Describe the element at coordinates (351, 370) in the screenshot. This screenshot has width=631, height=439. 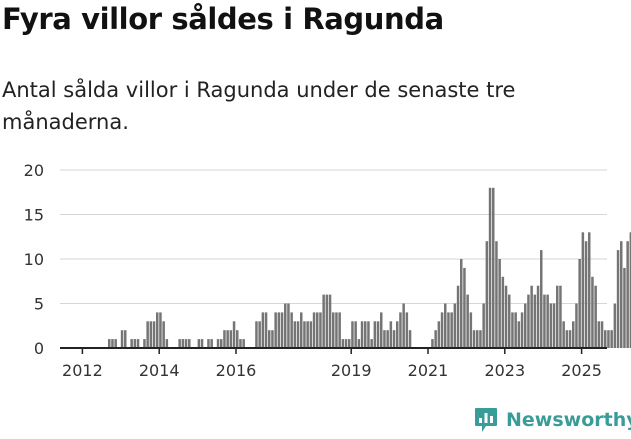
I see `x-tick-label: 2019` at that location.